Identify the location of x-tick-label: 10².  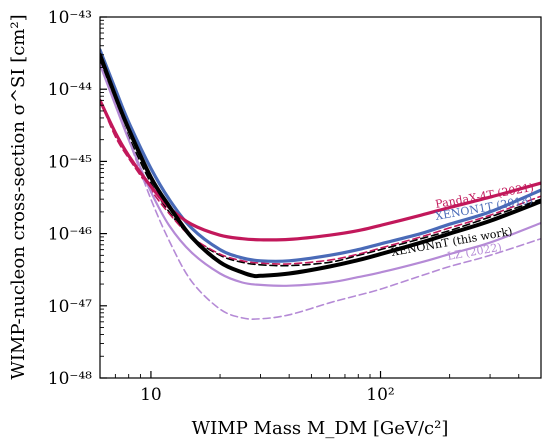
(380, 395).